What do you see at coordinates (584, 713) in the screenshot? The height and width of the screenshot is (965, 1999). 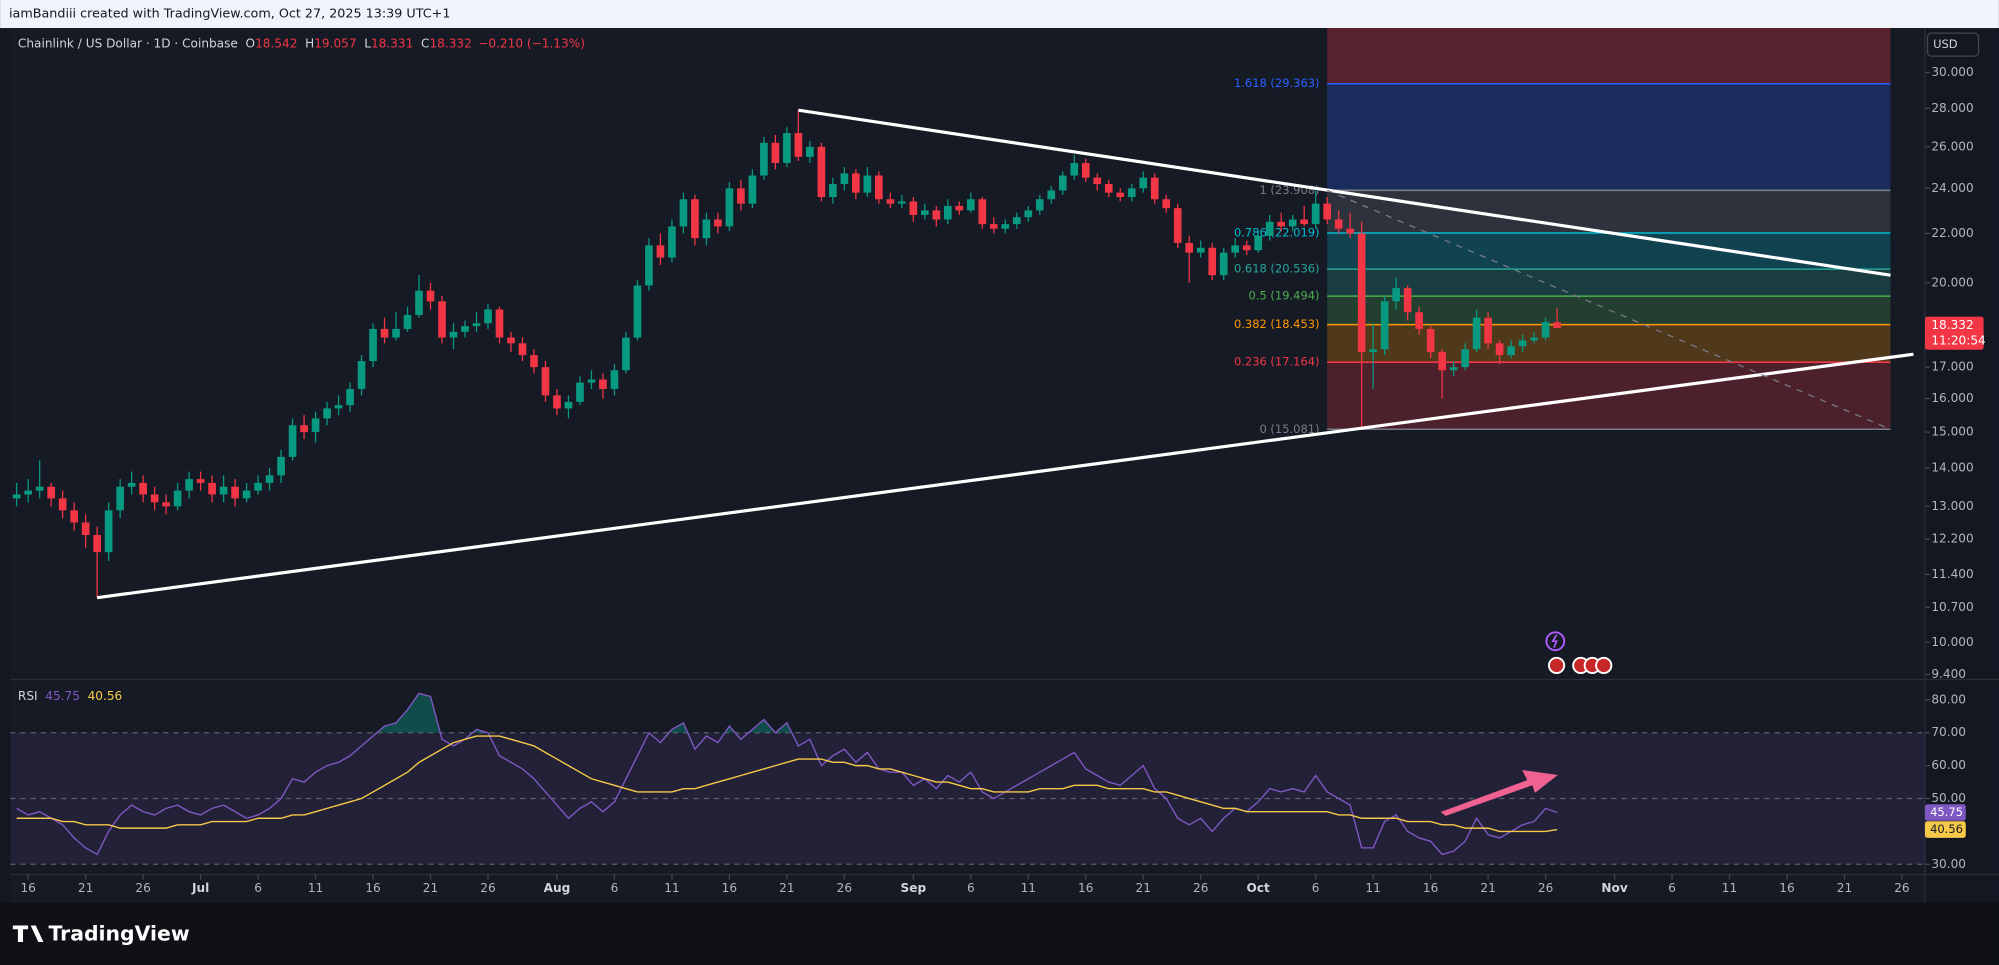 I see `overbought-fill` at bounding box center [584, 713].